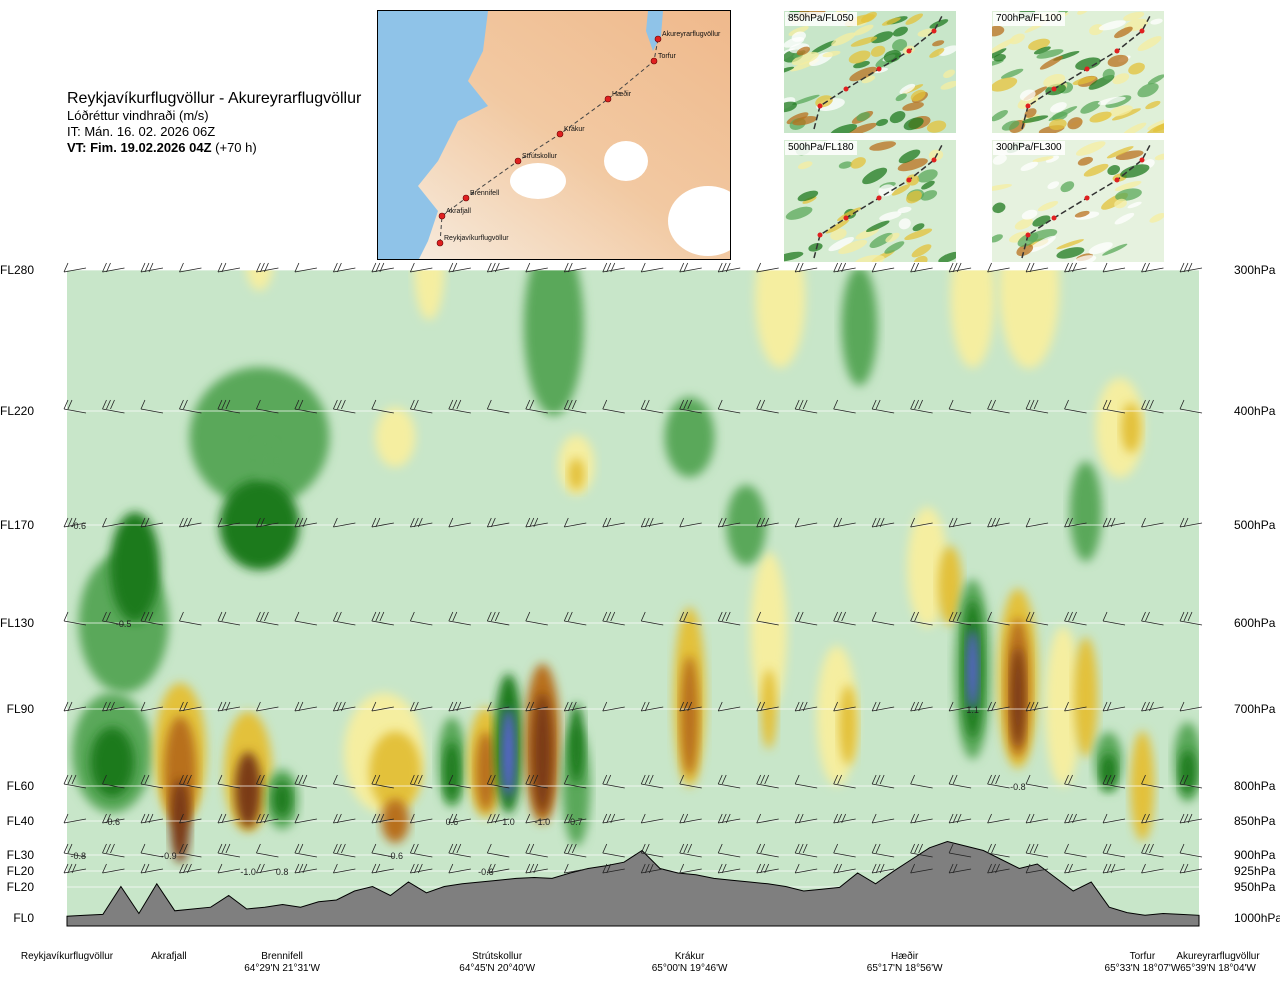 The image size is (1280, 981). I want to click on map-point-label: Krákur, so click(574, 129).